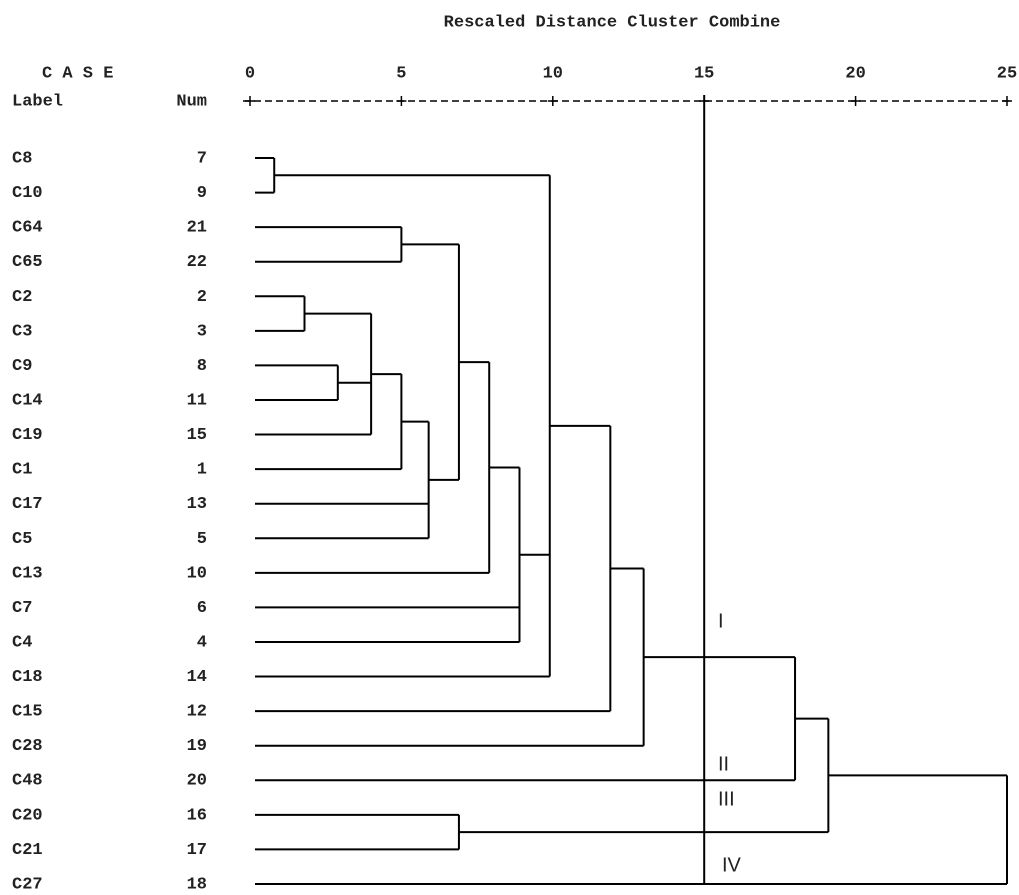  What do you see at coordinates (27, 573) in the screenshot?
I see `case-label: C13` at bounding box center [27, 573].